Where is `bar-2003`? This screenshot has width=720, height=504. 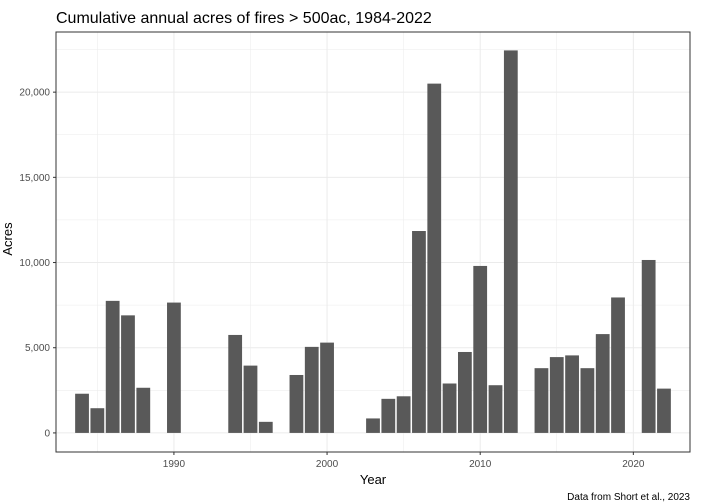 bar-2003 is located at coordinates (373, 425).